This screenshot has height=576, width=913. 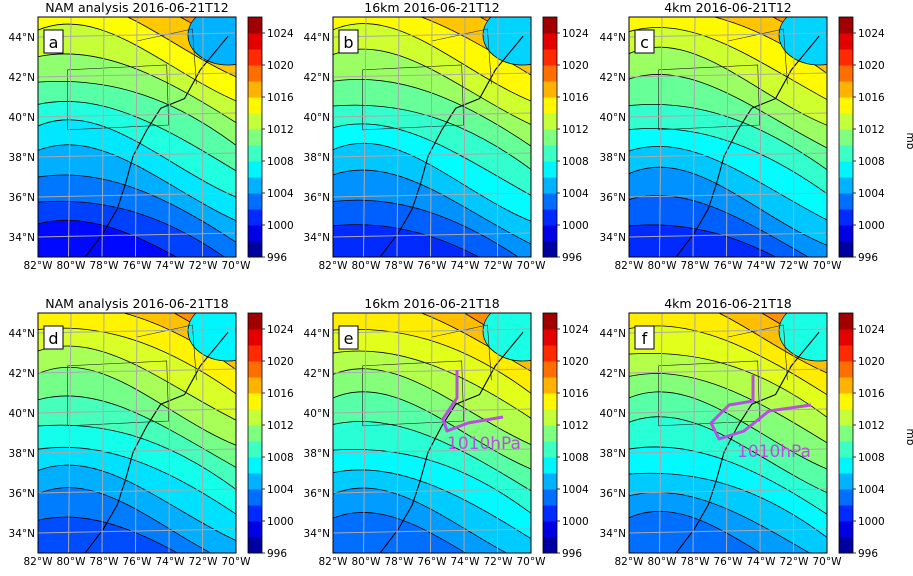 What do you see at coordinates (575, 98) in the screenshot?
I see `colorbar-tick-label: 1016` at bounding box center [575, 98].